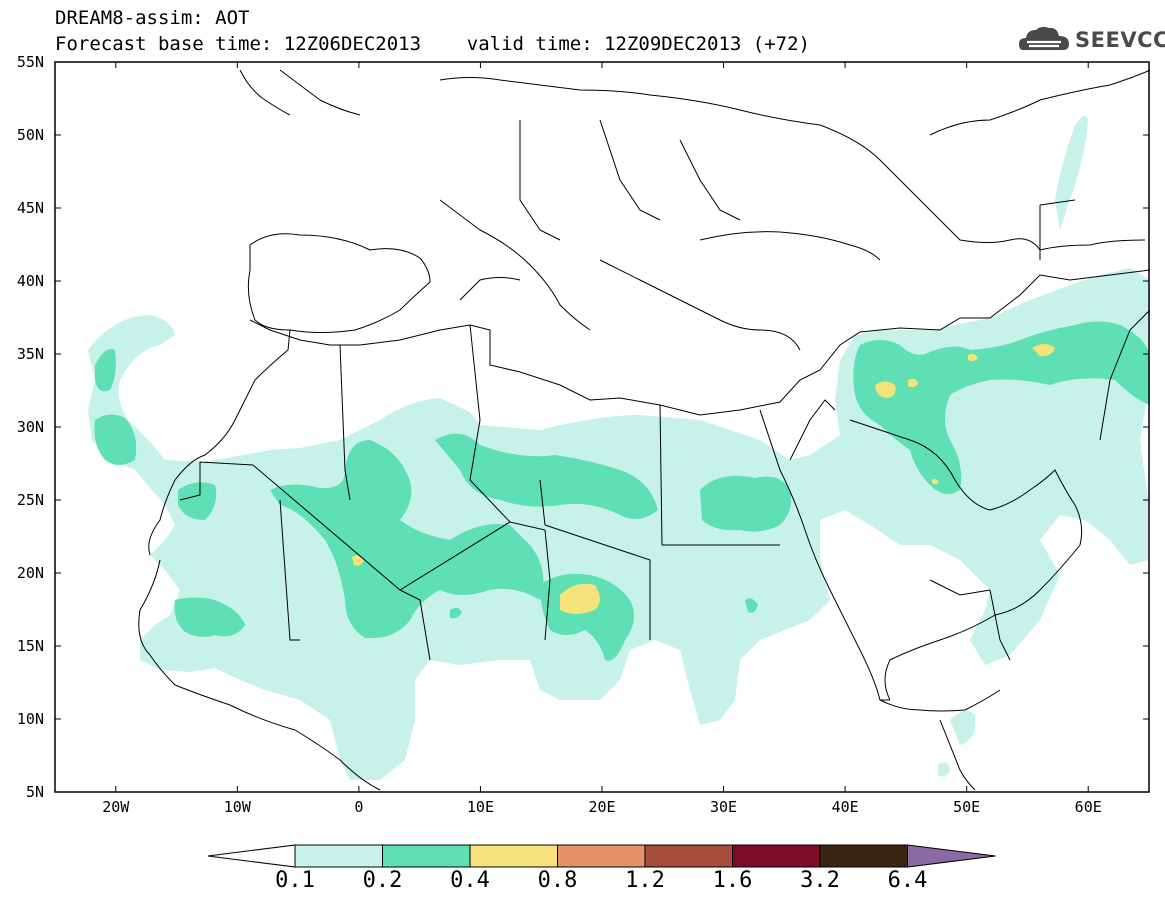 The image size is (1165, 905). What do you see at coordinates (251, 856) in the screenshot?
I see `colorbar-low-arrow` at bounding box center [251, 856].